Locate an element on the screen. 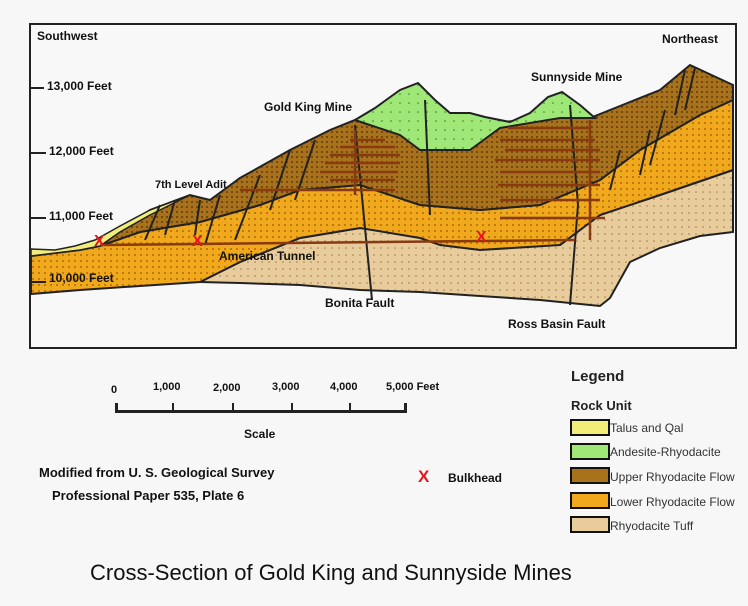  legend-subtitle: Rock Unit is located at coordinates (601, 405).